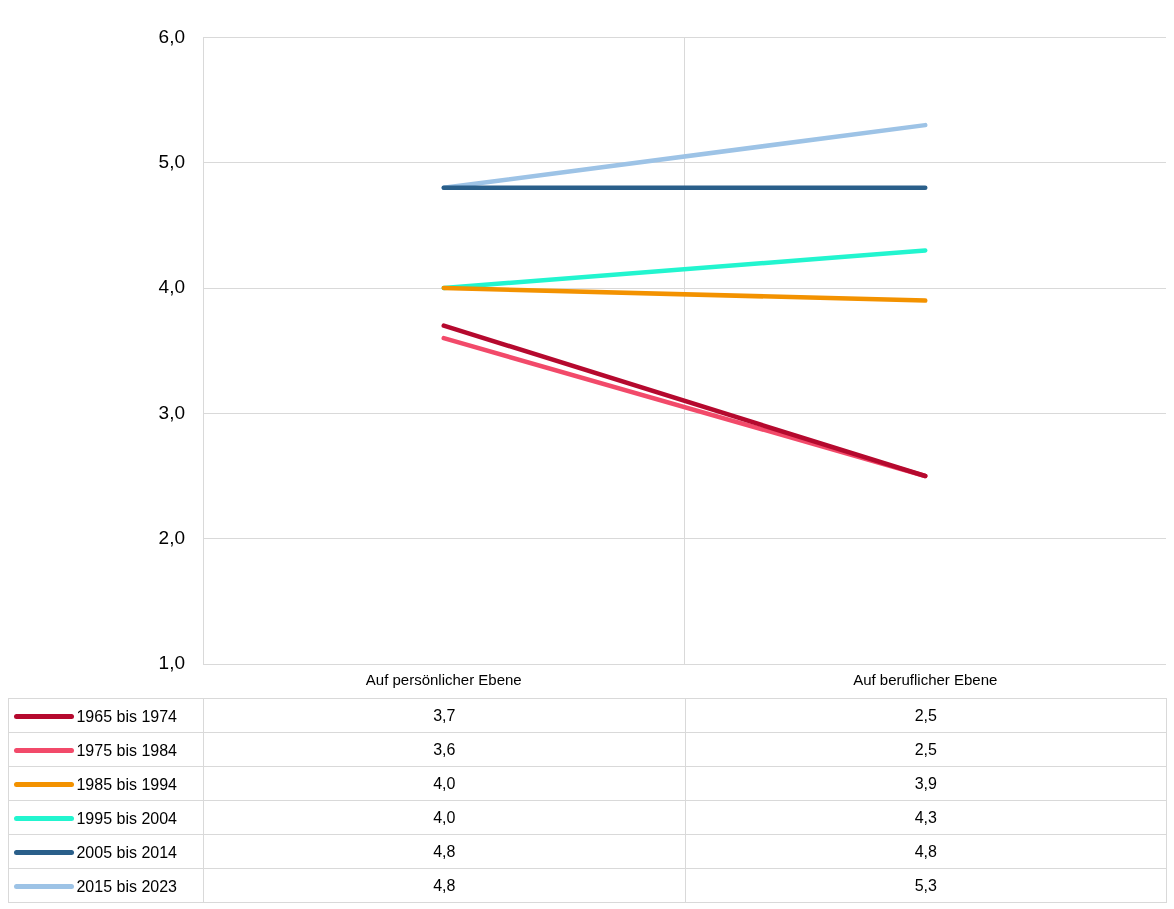 The width and height of the screenshot is (1174, 909). Describe the element at coordinates (126, 886) in the screenshot. I see `legend-label: 2015 bis 2023` at that location.